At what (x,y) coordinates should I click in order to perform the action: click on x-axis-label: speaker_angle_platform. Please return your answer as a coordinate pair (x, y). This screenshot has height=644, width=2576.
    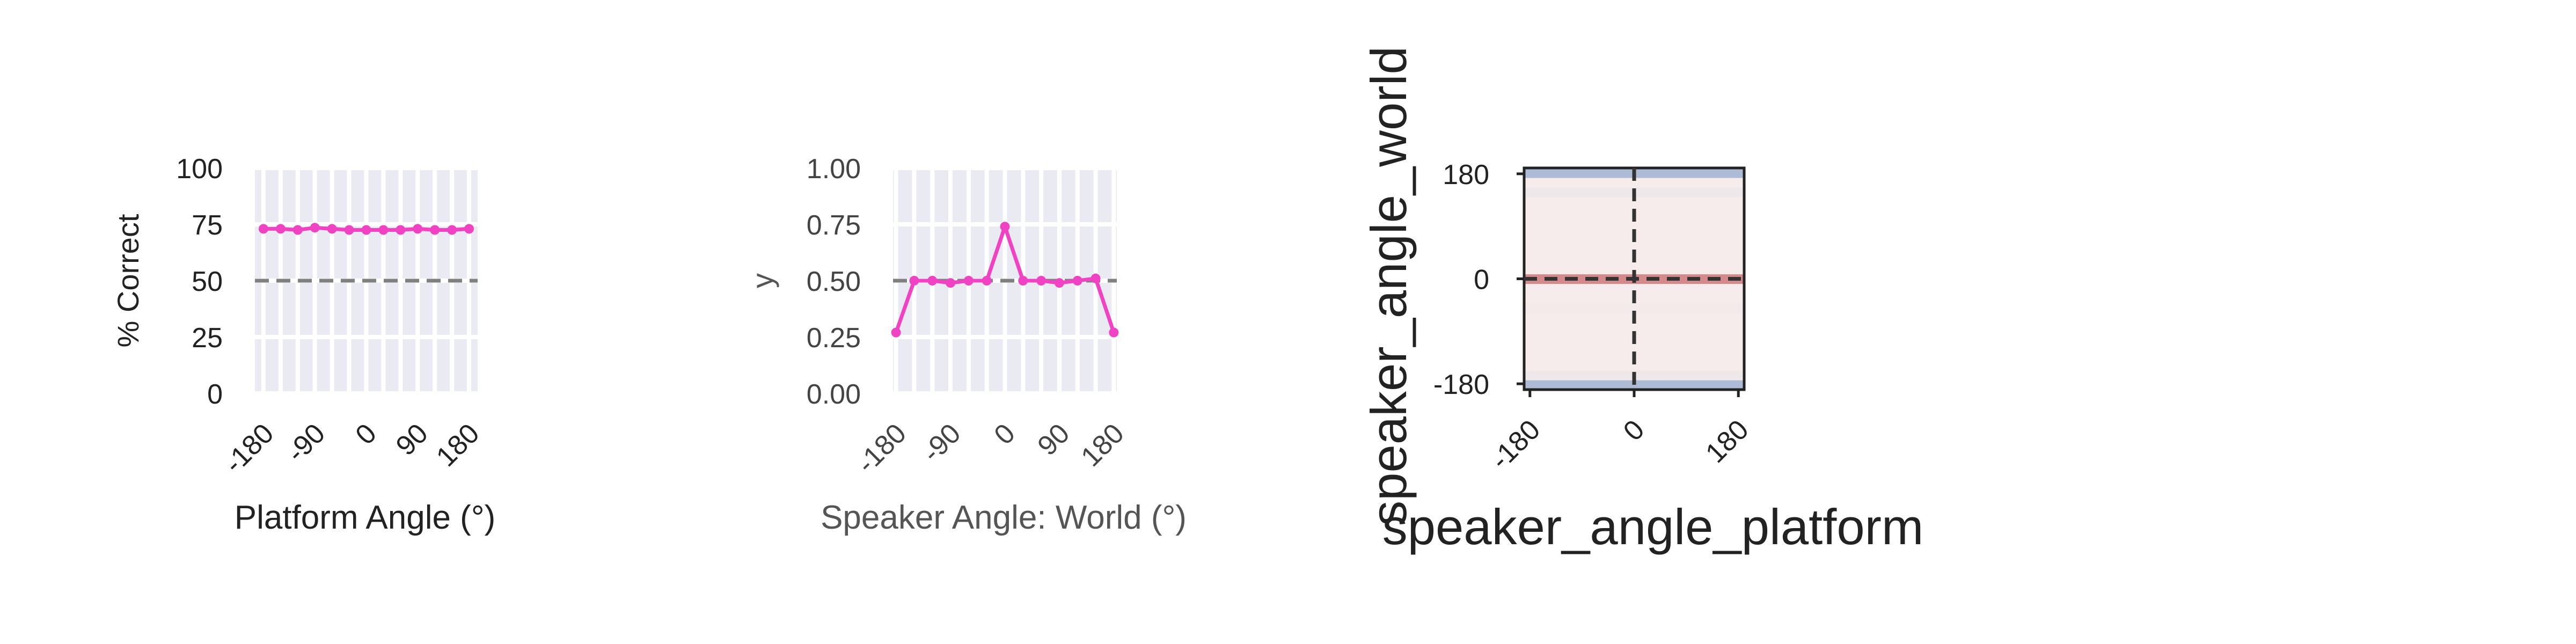
    Looking at the image, I should click on (1653, 527).